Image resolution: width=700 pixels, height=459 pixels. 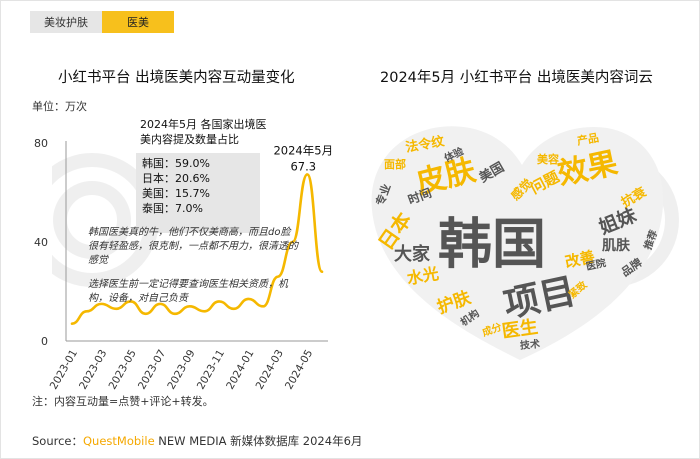 I want to click on cloud-word: 医院, so click(x=596, y=264).